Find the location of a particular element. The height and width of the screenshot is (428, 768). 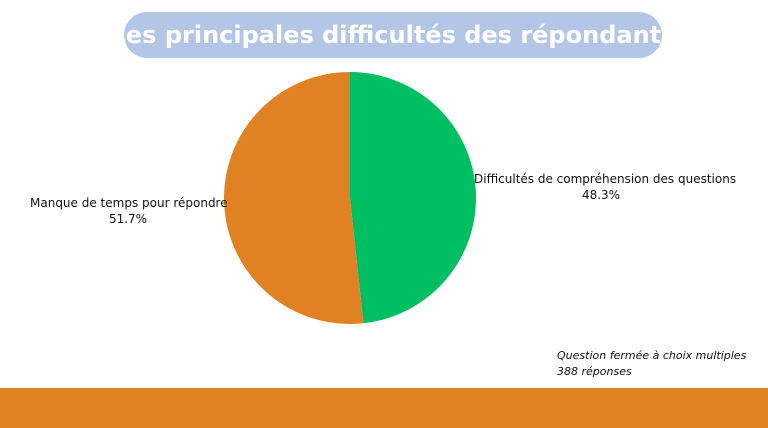

note-response-count: 388 réponses is located at coordinates (594, 371).